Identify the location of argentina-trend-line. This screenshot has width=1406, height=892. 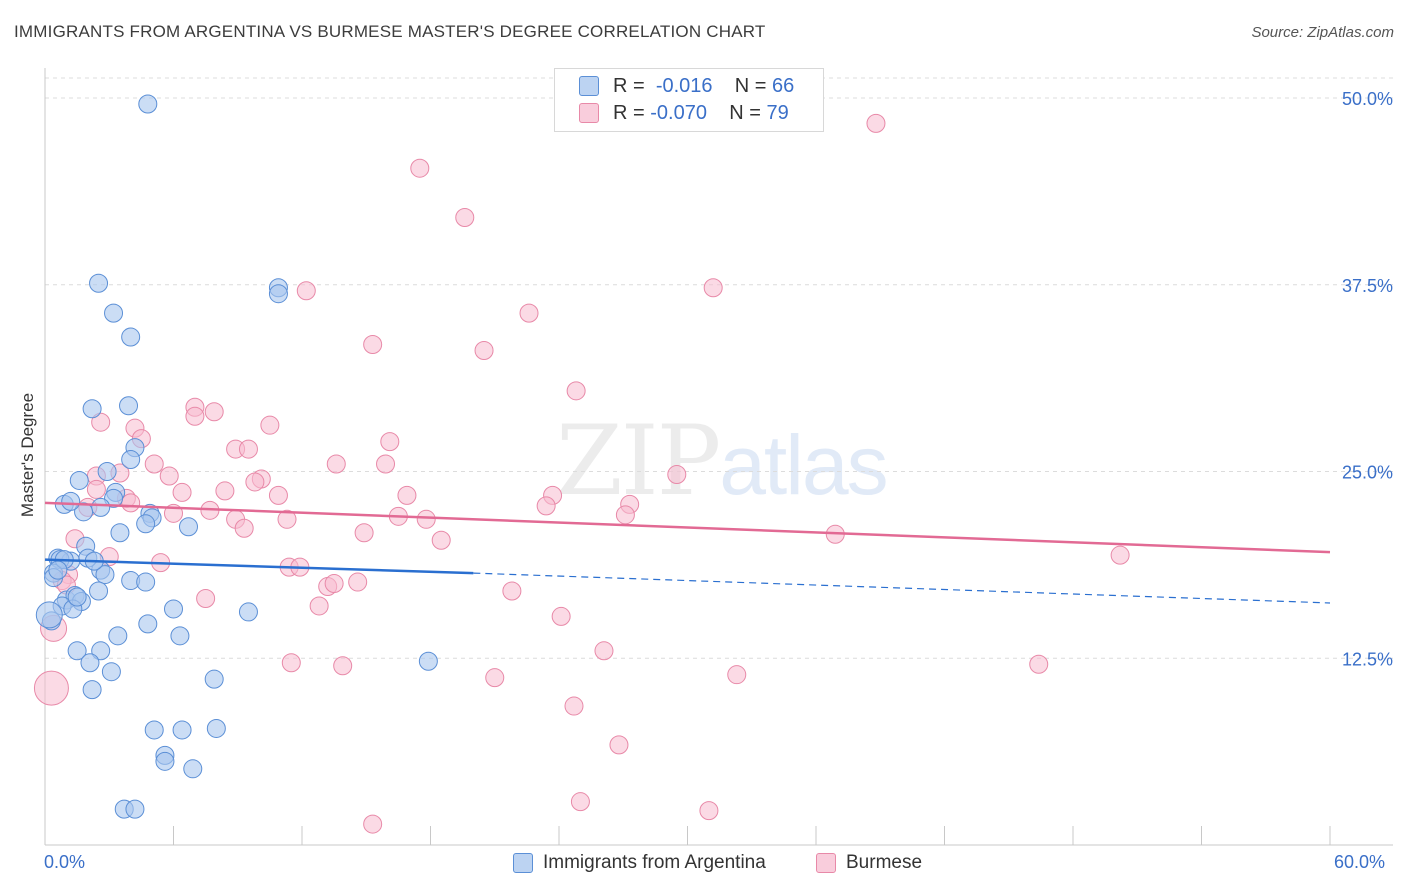
(259, 566).